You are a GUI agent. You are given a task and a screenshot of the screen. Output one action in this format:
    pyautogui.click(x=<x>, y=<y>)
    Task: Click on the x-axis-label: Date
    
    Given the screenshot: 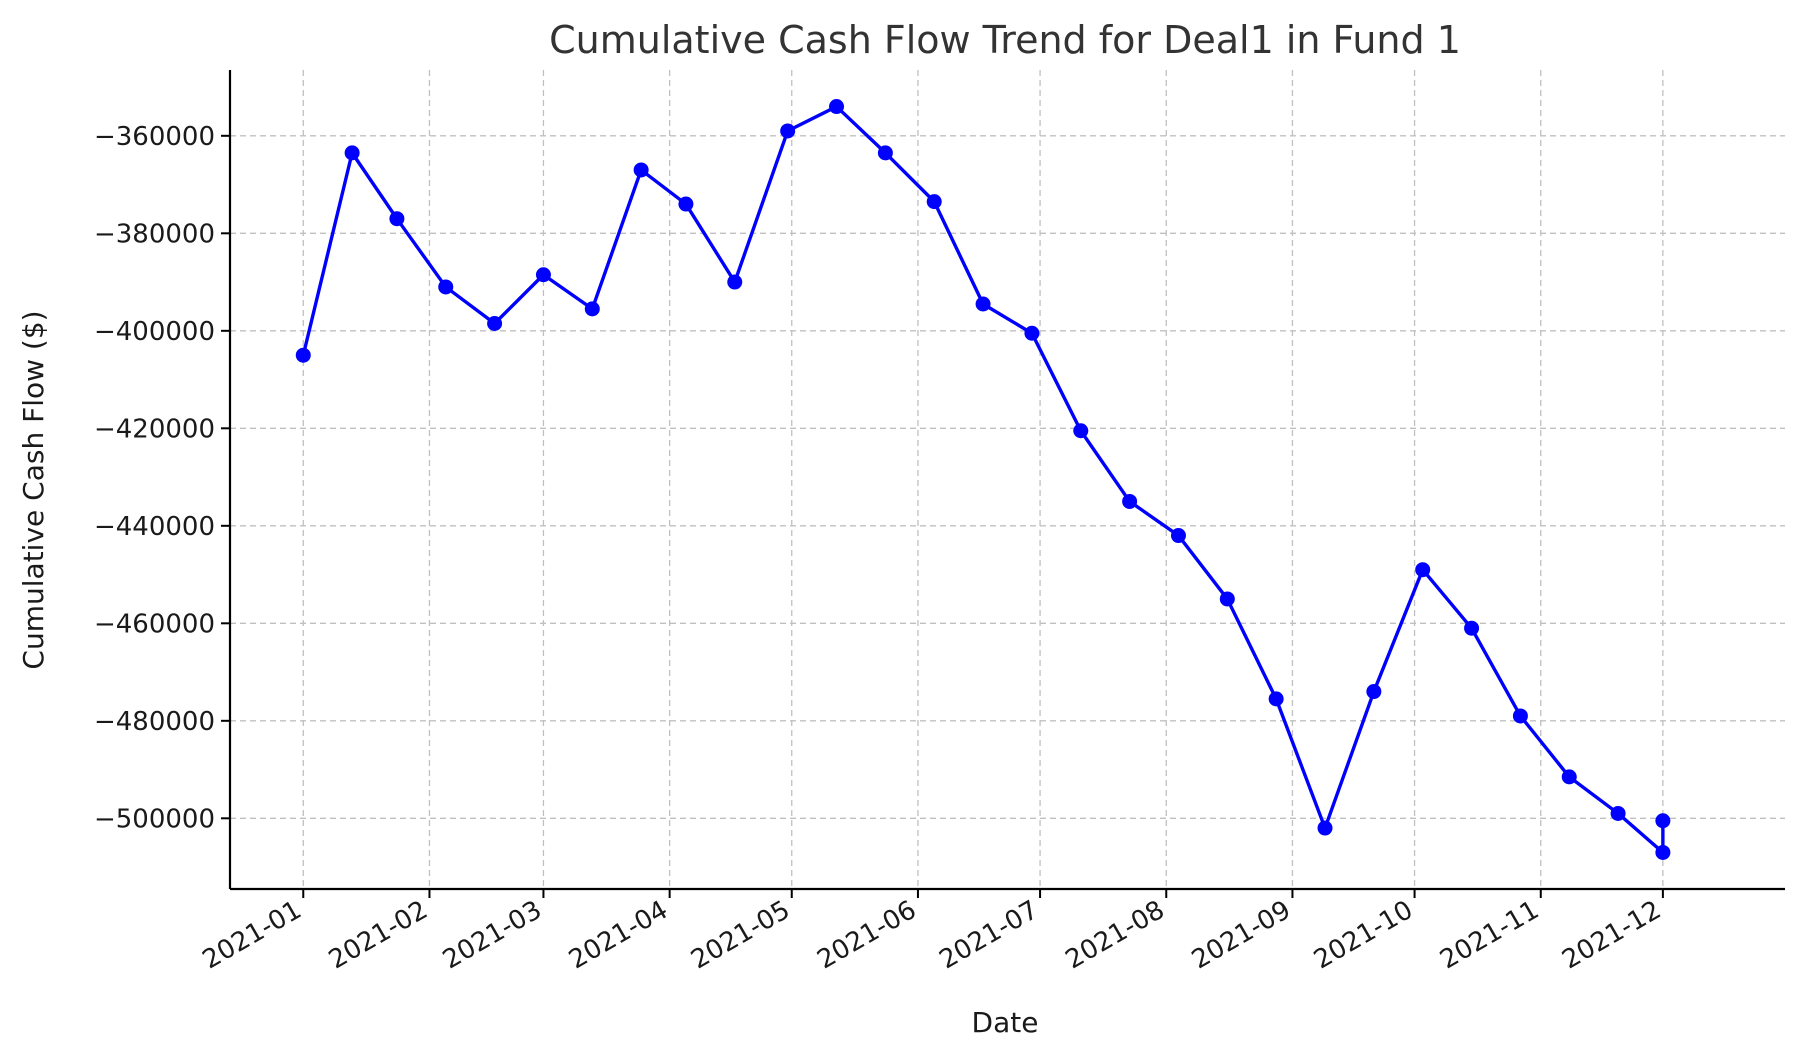 What is the action you would take?
    pyautogui.click(x=1005, y=1022)
    